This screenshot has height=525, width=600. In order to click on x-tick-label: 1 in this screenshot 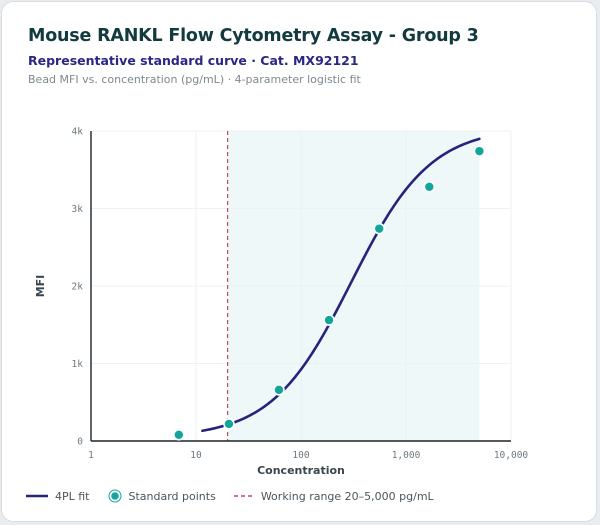, I will do `click(91, 455)`.